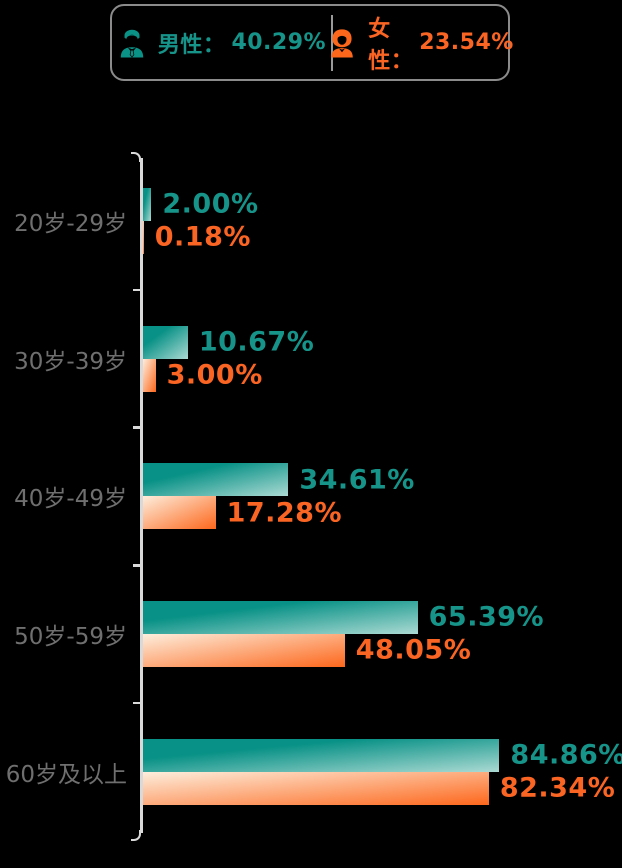 Image resolution: width=622 pixels, height=868 pixels. Describe the element at coordinates (70, 499) in the screenshot. I see `category-label: 40岁-49岁` at that location.